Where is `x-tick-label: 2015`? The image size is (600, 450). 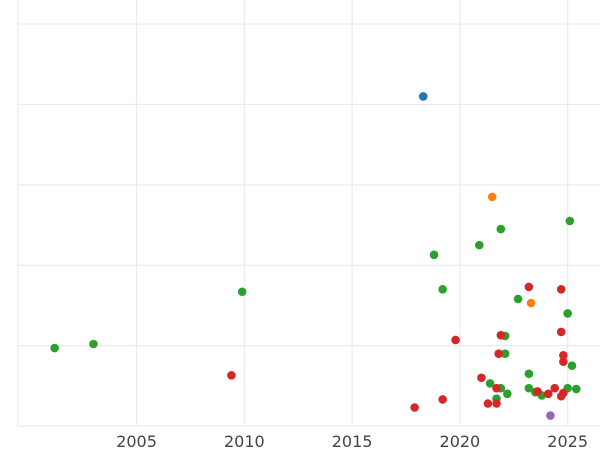 x-tick-label: 2015 is located at coordinates (352, 441).